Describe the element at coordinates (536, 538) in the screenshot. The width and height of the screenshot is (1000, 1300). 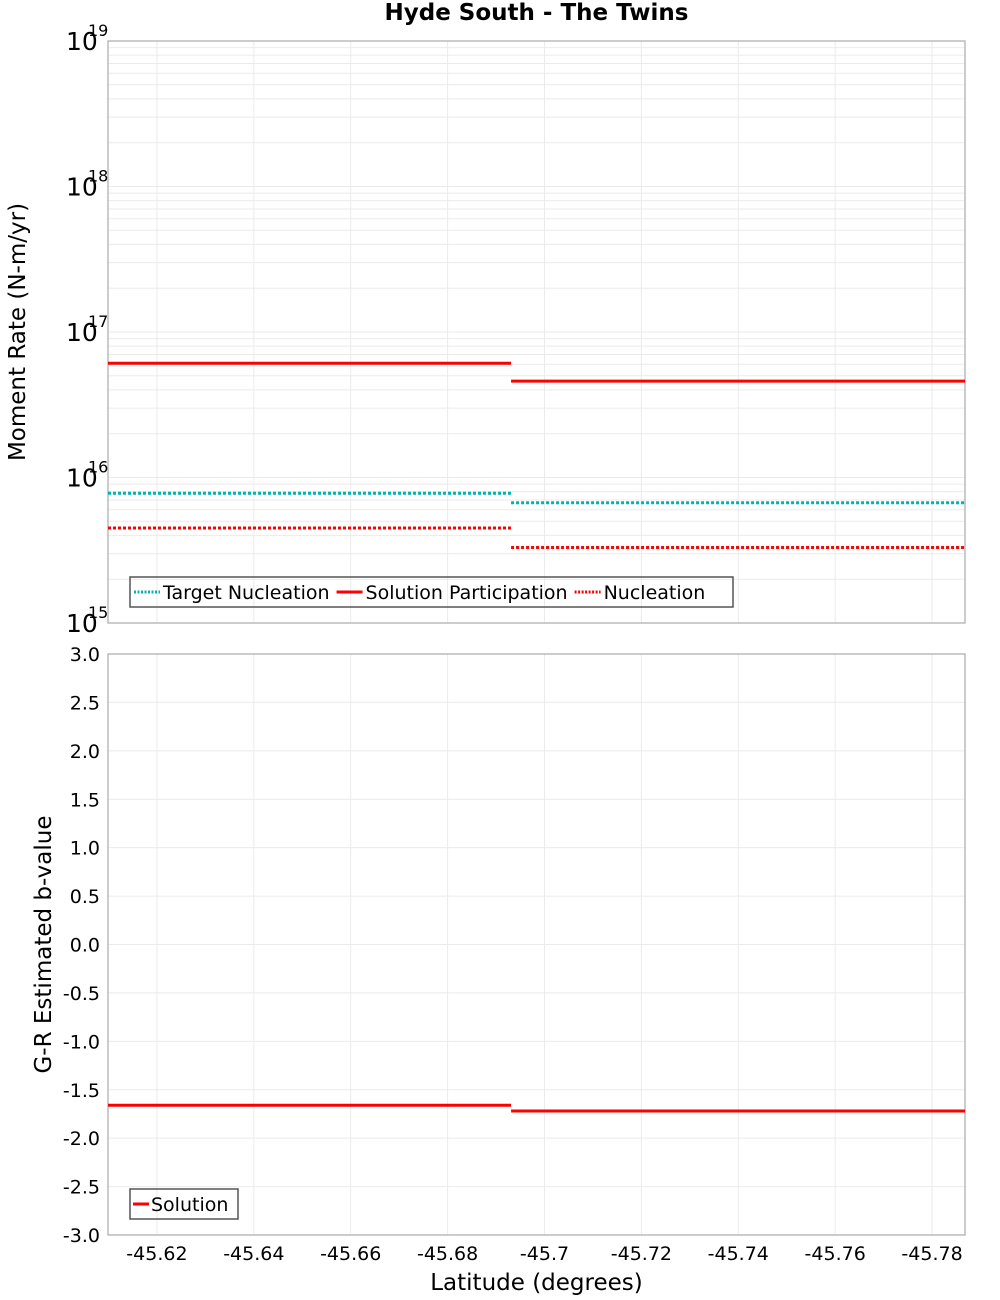
I see `series-nucleation` at that location.